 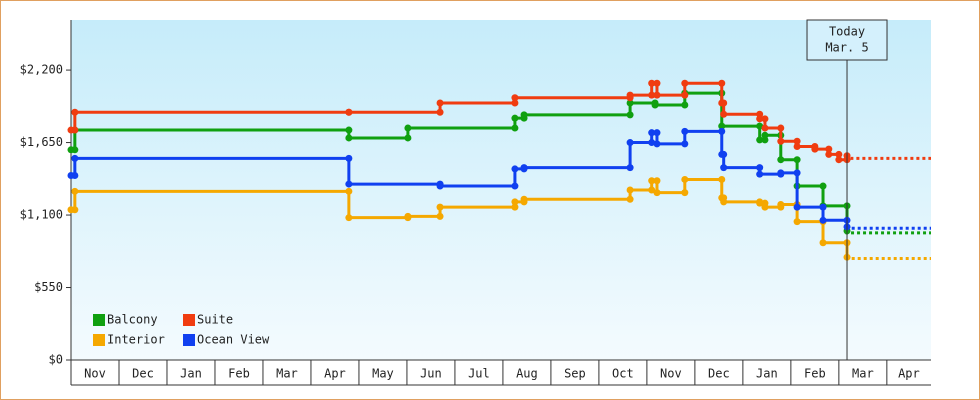 What do you see at coordinates (671, 374) in the screenshot?
I see `x-tick-label: Nov` at bounding box center [671, 374].